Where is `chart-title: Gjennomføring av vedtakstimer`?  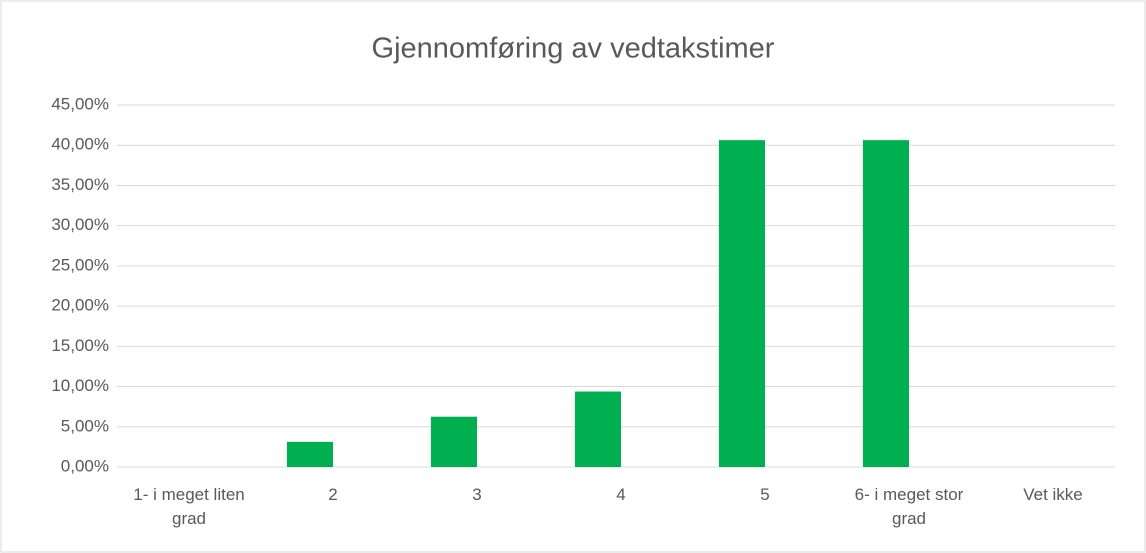 chart-title: Gjennomføring av vedtakstimer is located at coordinates (573, 49).